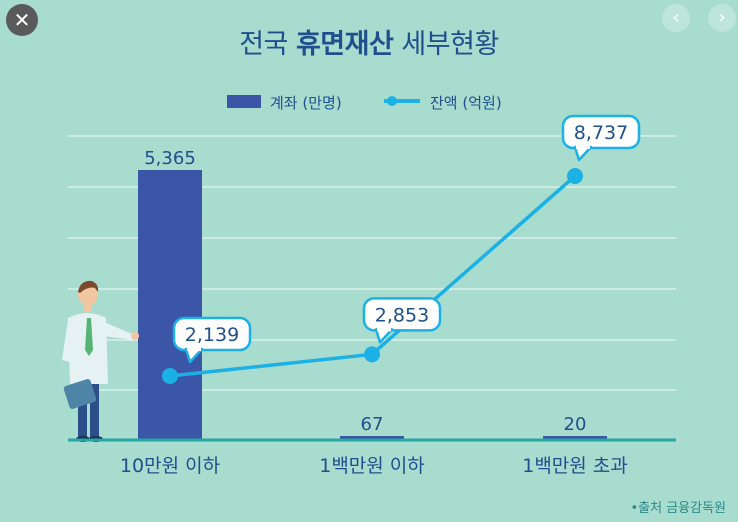  I want to click on chevron-right-icon: ›, so click(722, 17).